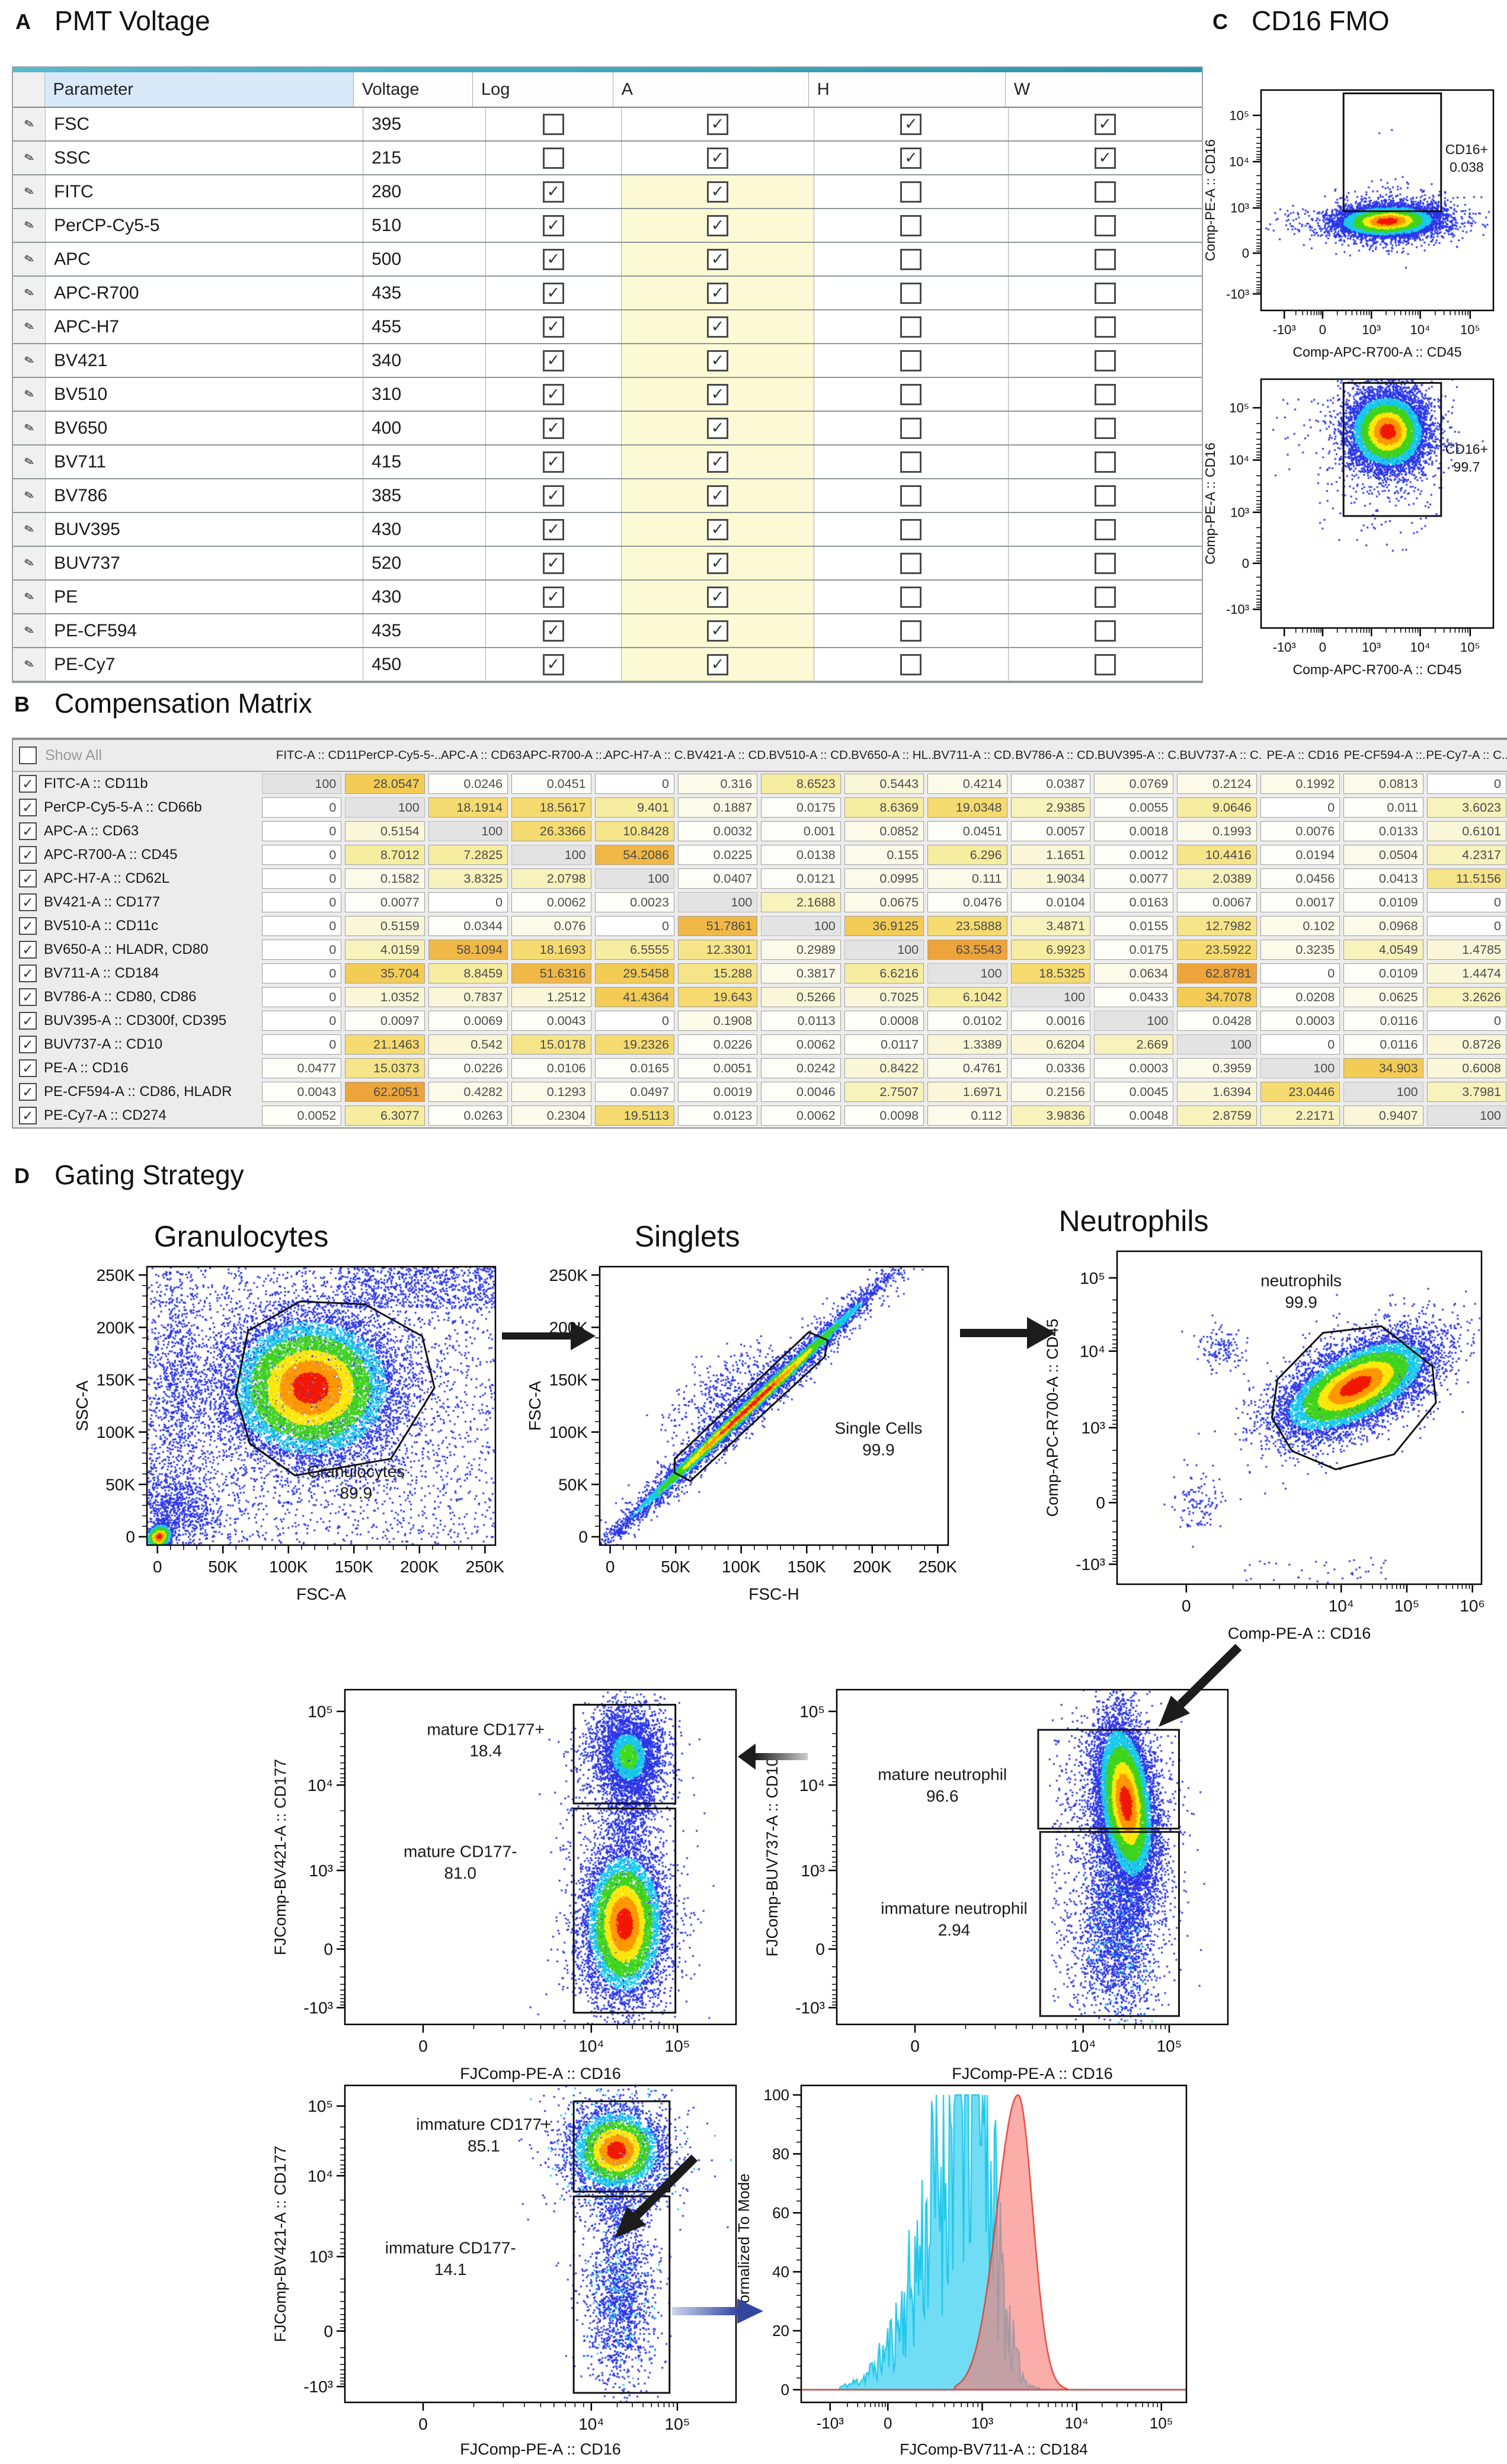 The height and width of the screenshot is (2464, 1507). What do you see at coordinates (634, 1092) in the screenshot?
I see `matrix-cell: 0.0497` at bounding box center [634, 1092].